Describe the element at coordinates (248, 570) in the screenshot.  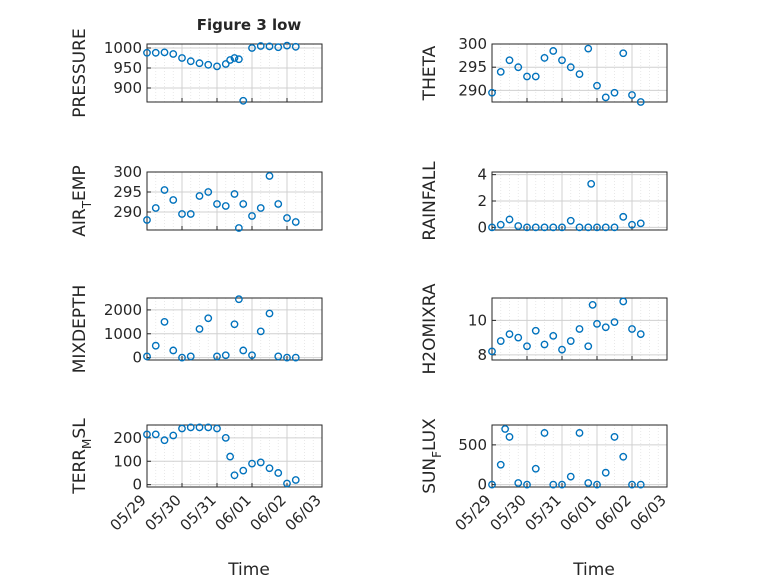
I see `x-axis-label-left: Time` at that location.